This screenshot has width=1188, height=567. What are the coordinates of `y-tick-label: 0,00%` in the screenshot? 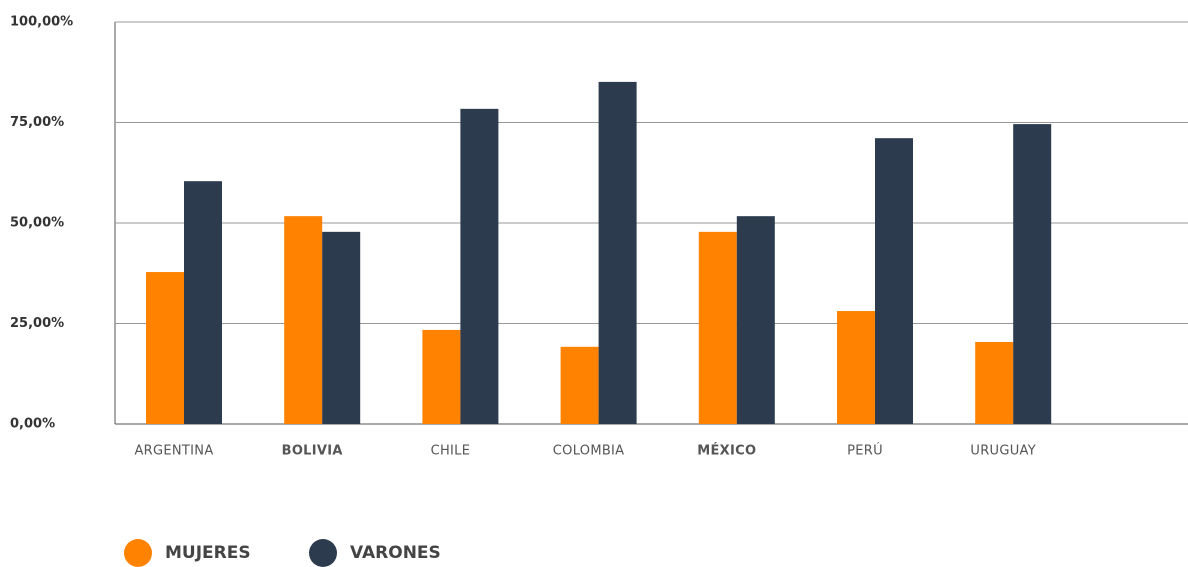 It's located at (32, 424).